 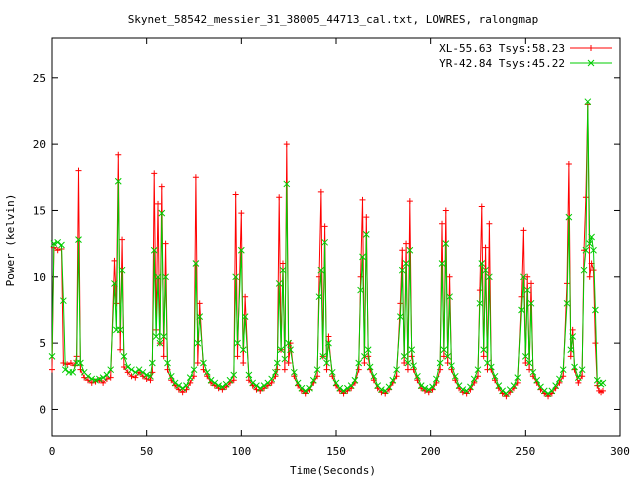 I want to click on x-tick-label: 0, so click(x=52, y=451).